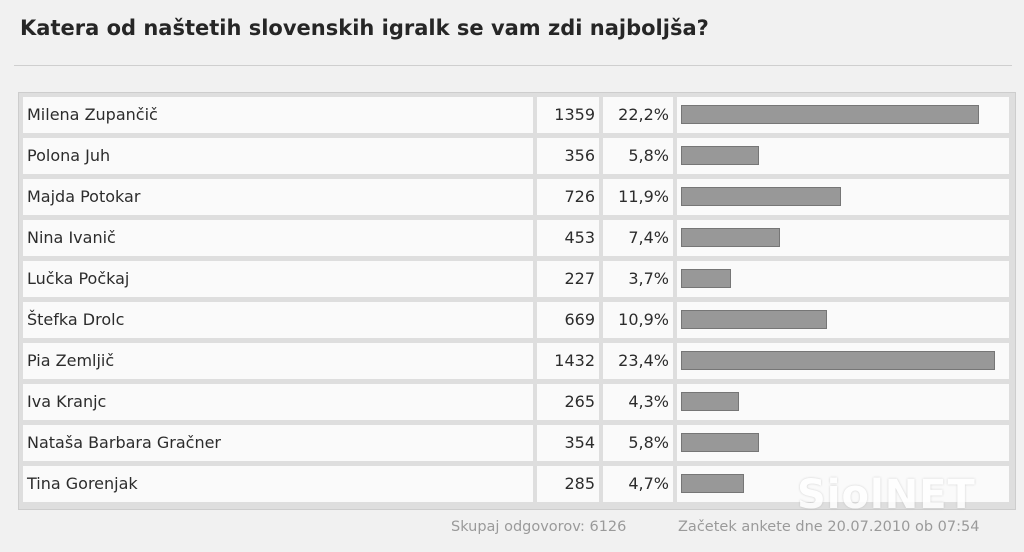 Image resolution: width=1024 pixels, height=552 pixels. I want to click on option-votes: 285, so click(568, 484).